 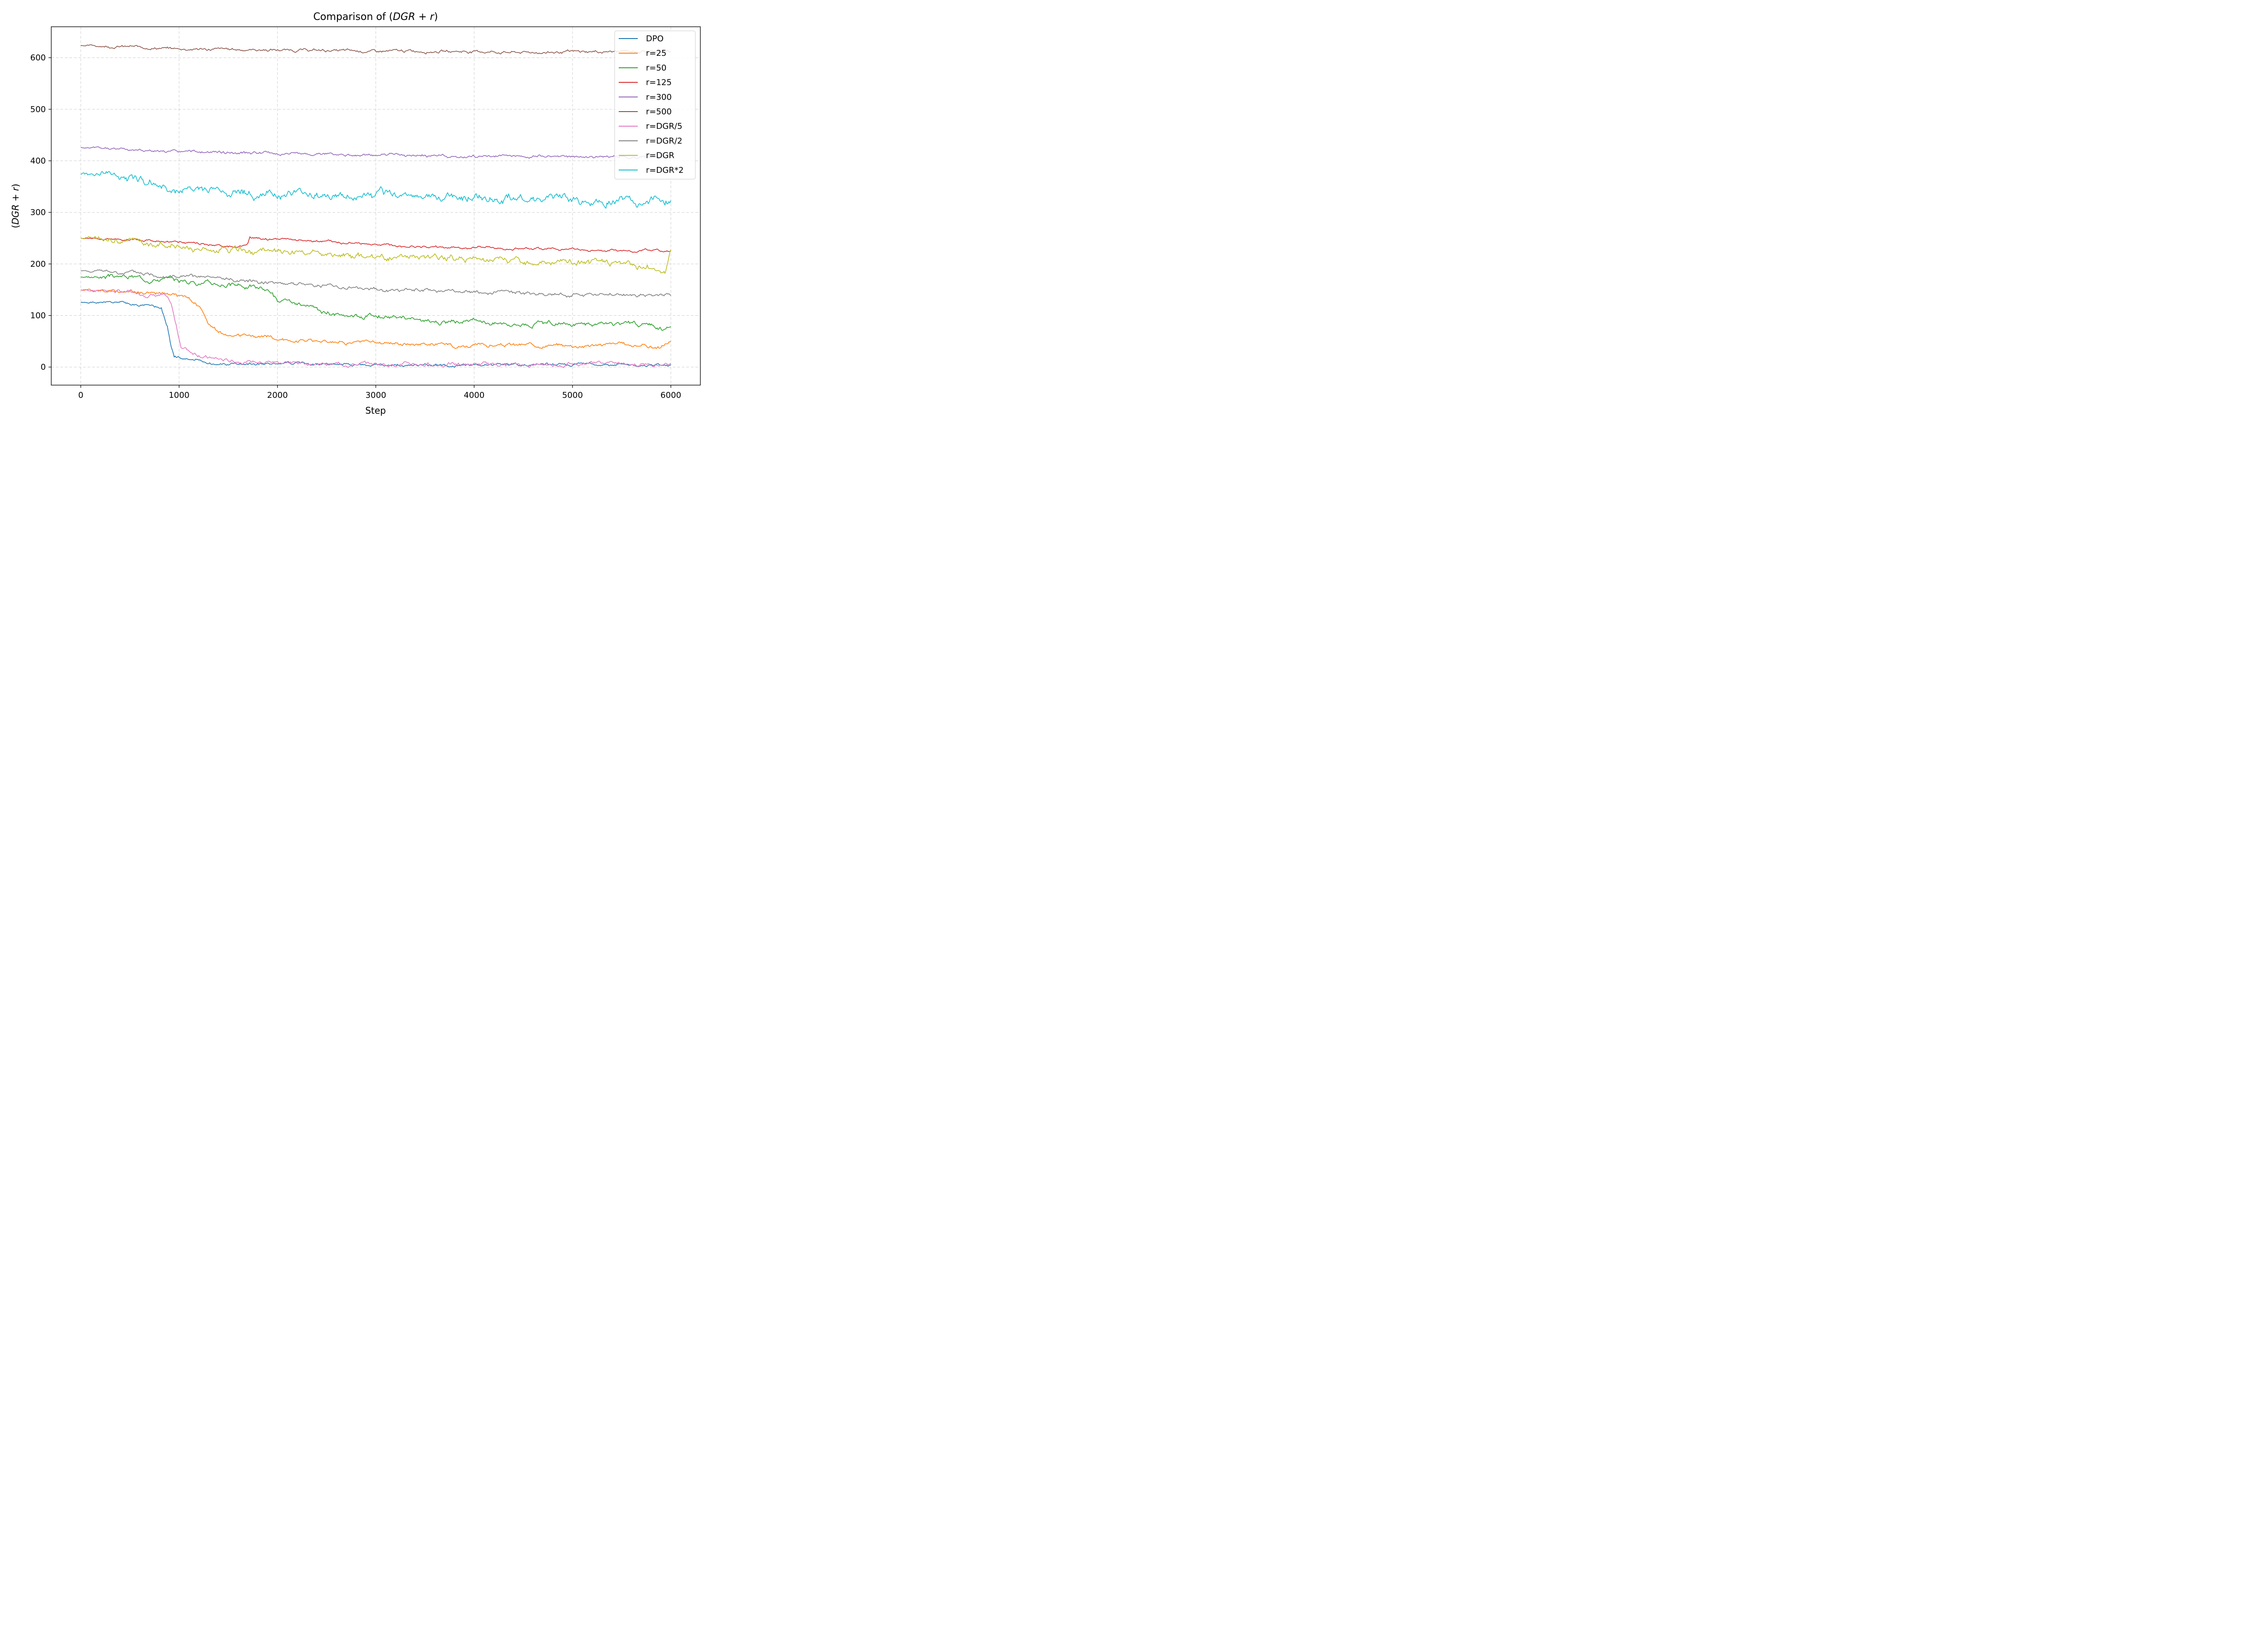 What do you see at coordinates (38, 264) in the screenshot?
I see `y-tick-label: 200` at bounding box center [38, 264].